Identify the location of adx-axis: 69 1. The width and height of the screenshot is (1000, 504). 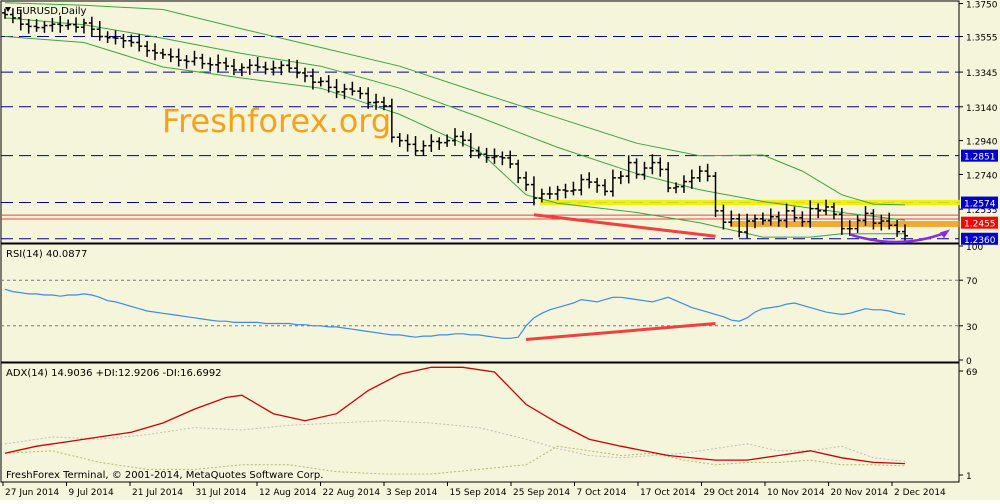
(968, 425).